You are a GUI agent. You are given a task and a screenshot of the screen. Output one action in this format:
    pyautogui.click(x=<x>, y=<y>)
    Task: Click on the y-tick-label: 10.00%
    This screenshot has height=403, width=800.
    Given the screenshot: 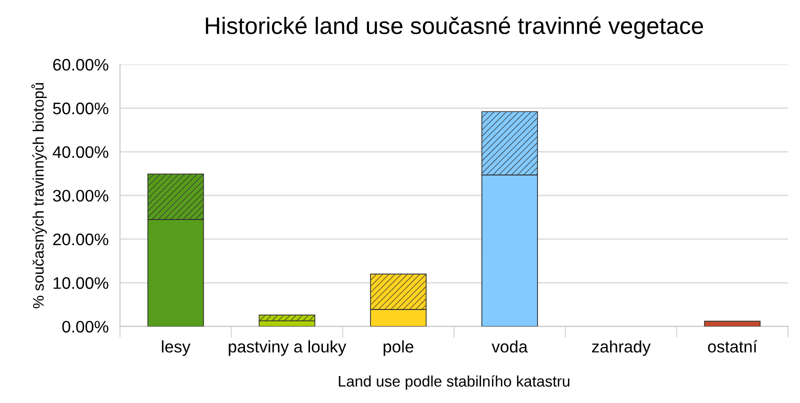 What is the action you would take?
    pyautogui.click(x=81, y=283)
    